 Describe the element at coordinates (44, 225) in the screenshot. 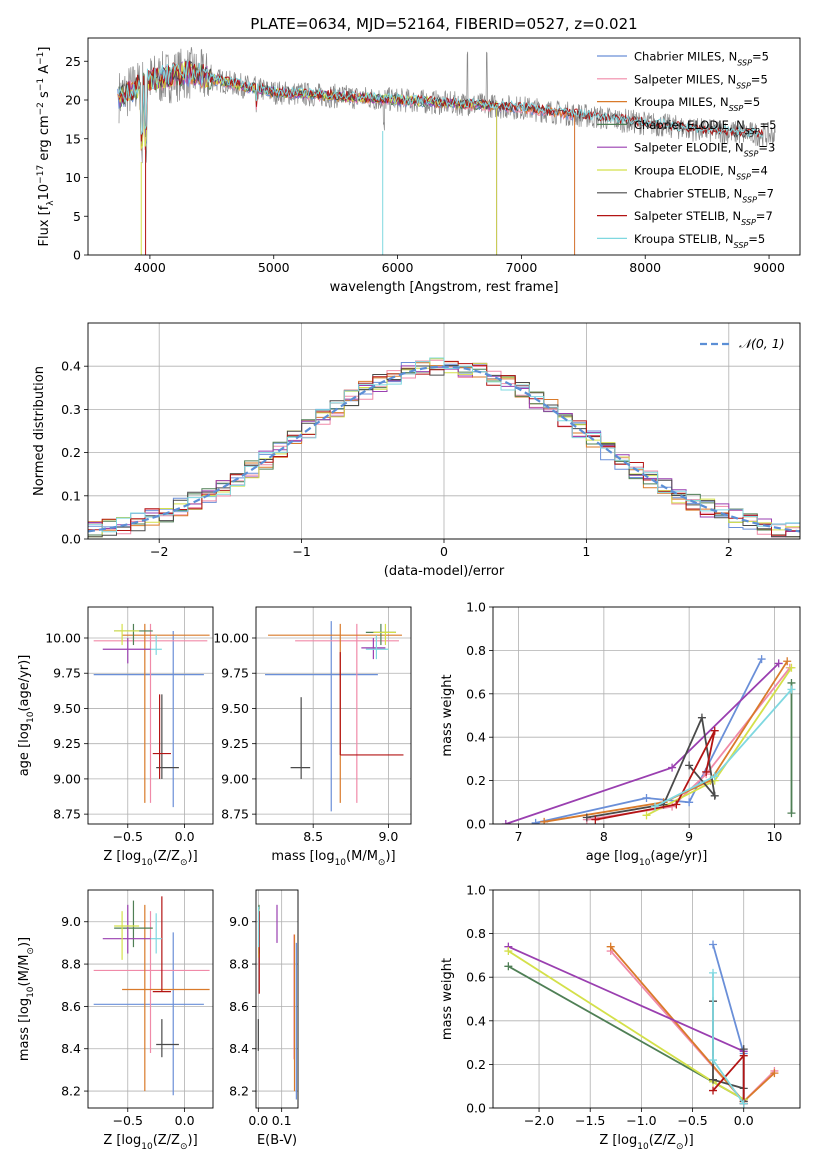

I see `y-axis-label-part: Flux [f` at that location.